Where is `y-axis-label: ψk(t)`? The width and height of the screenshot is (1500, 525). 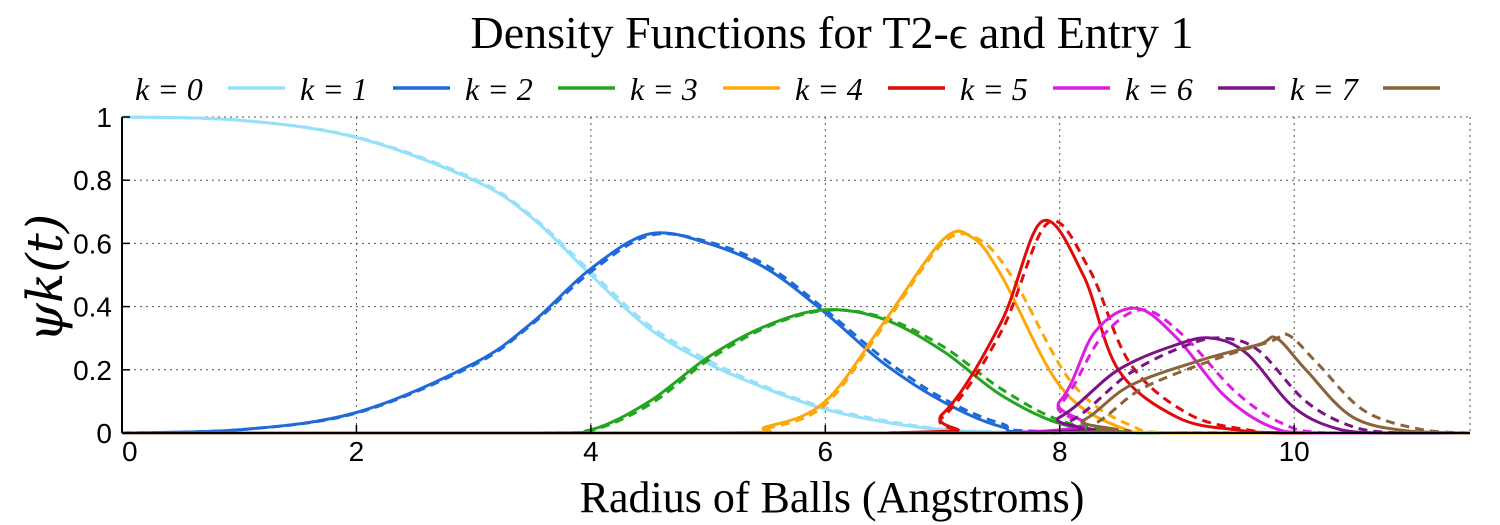
y-axis-label: ψk(t) is located at coordinates (45, 278).